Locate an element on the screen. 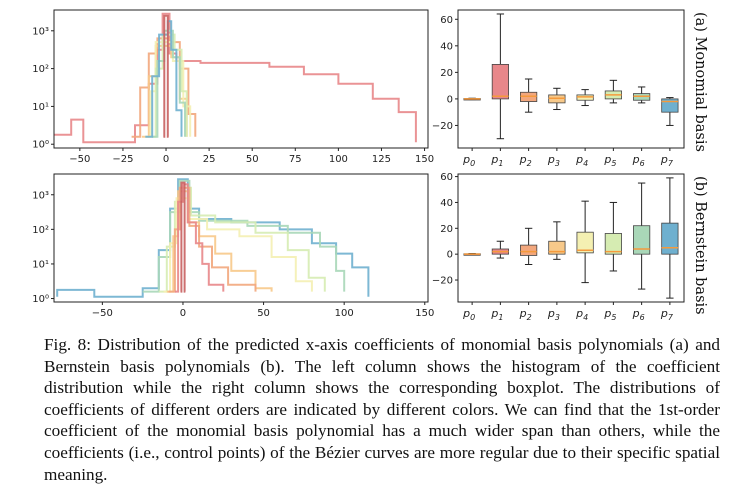 This screenshot has width=739, height=499. caption-label: Fig. 8: is located at coordinates (68, 344).